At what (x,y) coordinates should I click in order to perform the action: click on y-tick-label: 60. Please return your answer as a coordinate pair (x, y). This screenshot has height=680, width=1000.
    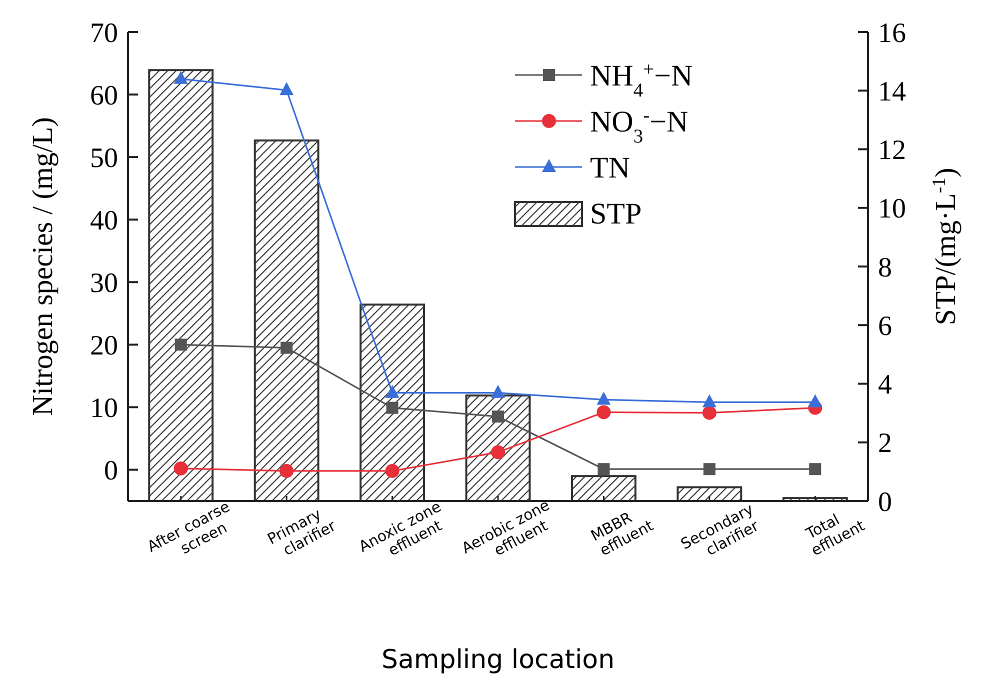
    Looking at the image, I should click on (104, 96).